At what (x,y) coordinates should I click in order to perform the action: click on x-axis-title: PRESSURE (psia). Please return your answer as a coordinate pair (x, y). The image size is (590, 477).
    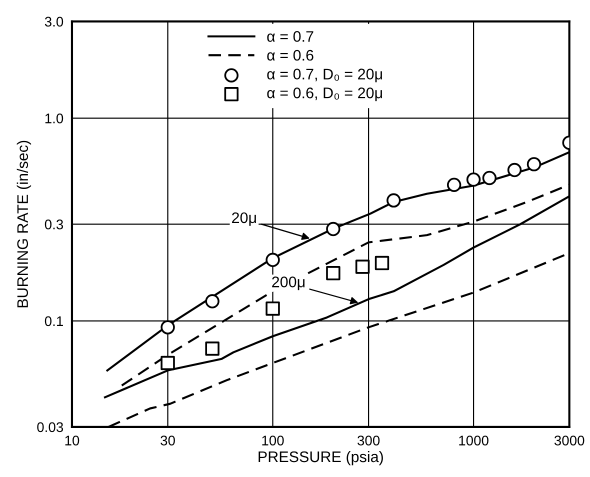
    Looking at the image, I should click on (320, 458).